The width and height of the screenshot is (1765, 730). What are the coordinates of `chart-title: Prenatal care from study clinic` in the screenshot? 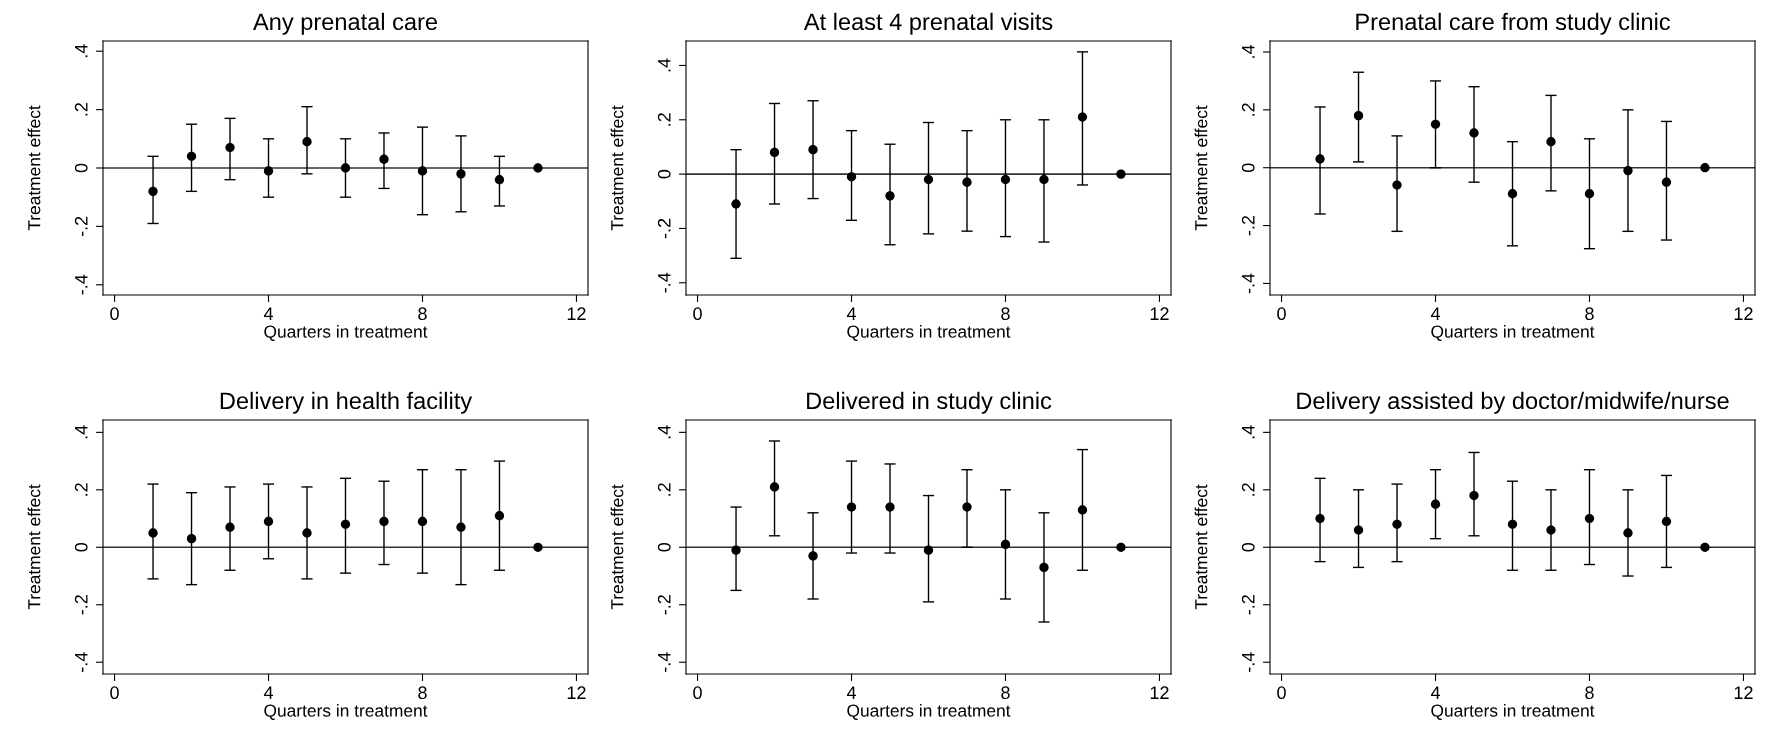 It's located at (1513, 23).